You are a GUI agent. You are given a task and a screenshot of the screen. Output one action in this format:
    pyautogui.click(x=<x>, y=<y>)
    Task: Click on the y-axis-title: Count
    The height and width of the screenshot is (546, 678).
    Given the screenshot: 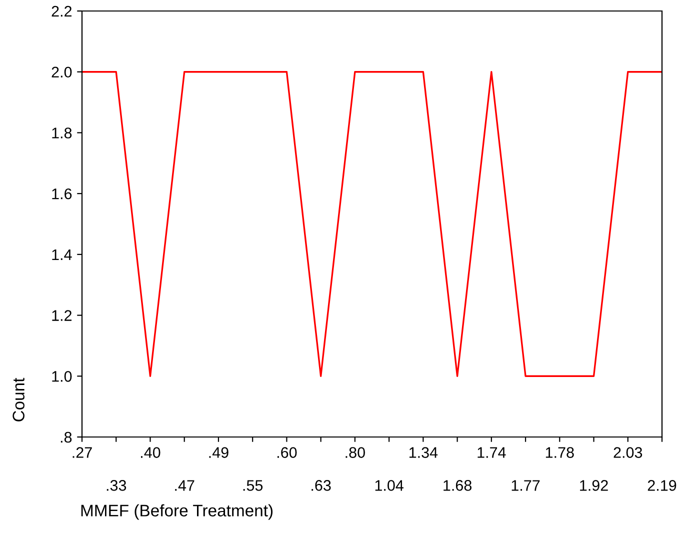 What is the action you would take?
    pyautogui.click(x=18, y=400)
    